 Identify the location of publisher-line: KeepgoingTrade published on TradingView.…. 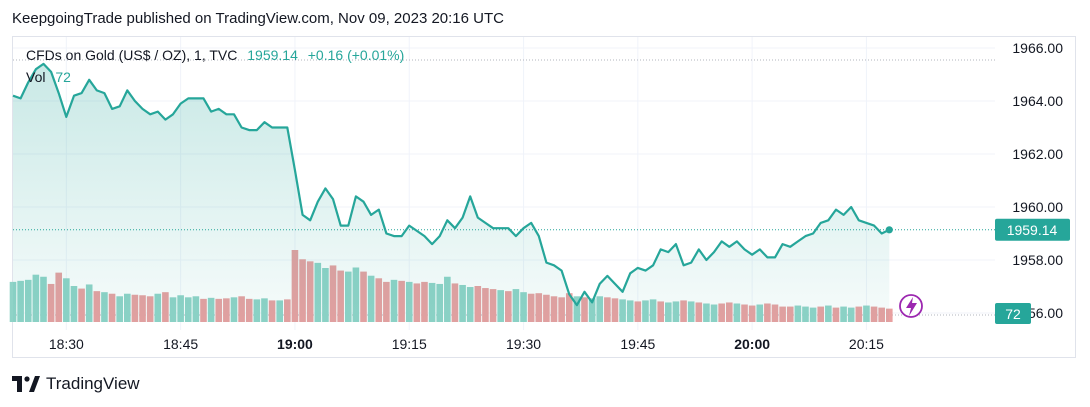
(258, 18).